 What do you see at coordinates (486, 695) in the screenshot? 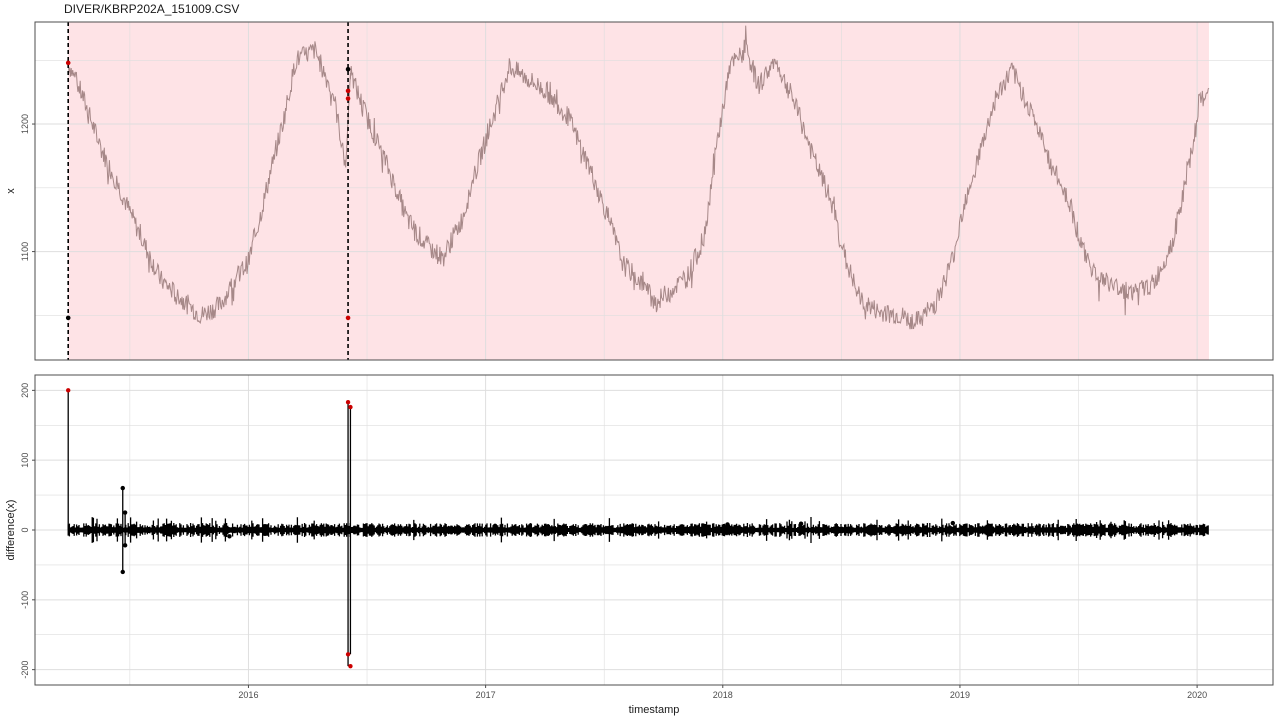
I see `x-tick-label: 2017` at bounding box center [486, 695].